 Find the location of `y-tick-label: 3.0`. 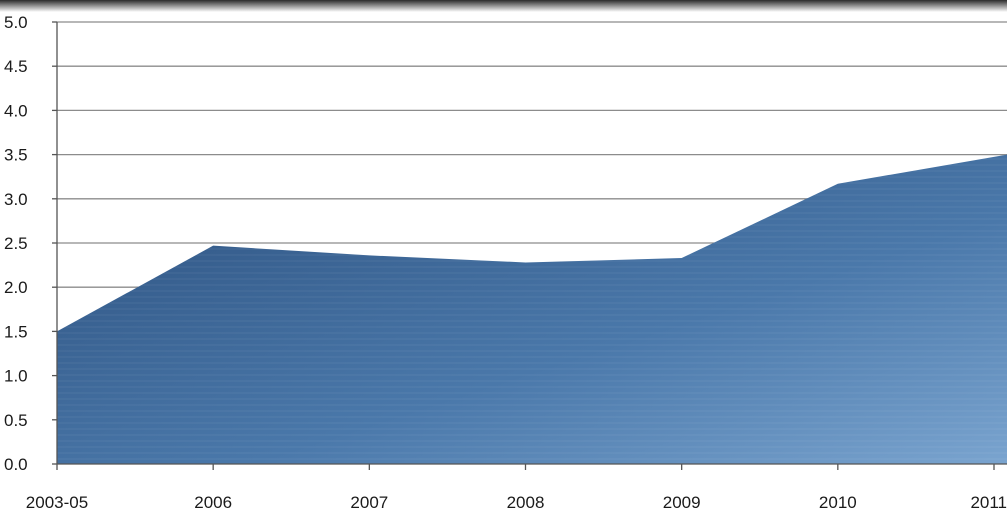

y-tick-label: 3.0 is located at coordinates (16, 199).